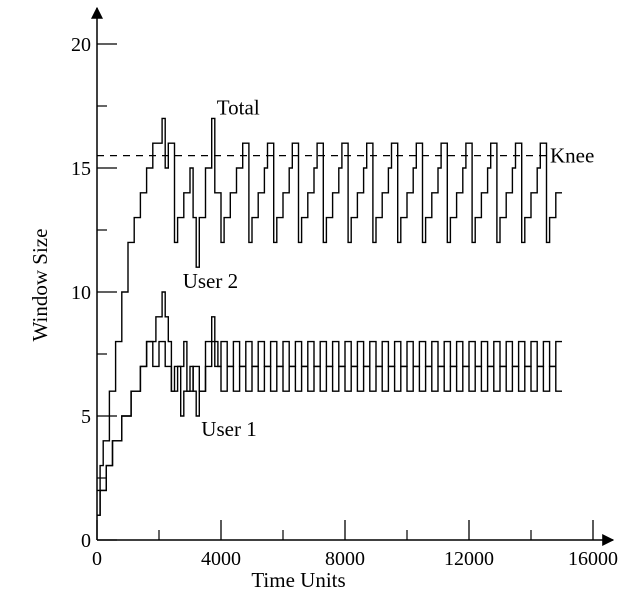  What do you see at coordinates (97, 559) in the screenshot?
I see `x-tick-label-0: 0` at bounding box center [97, 559].